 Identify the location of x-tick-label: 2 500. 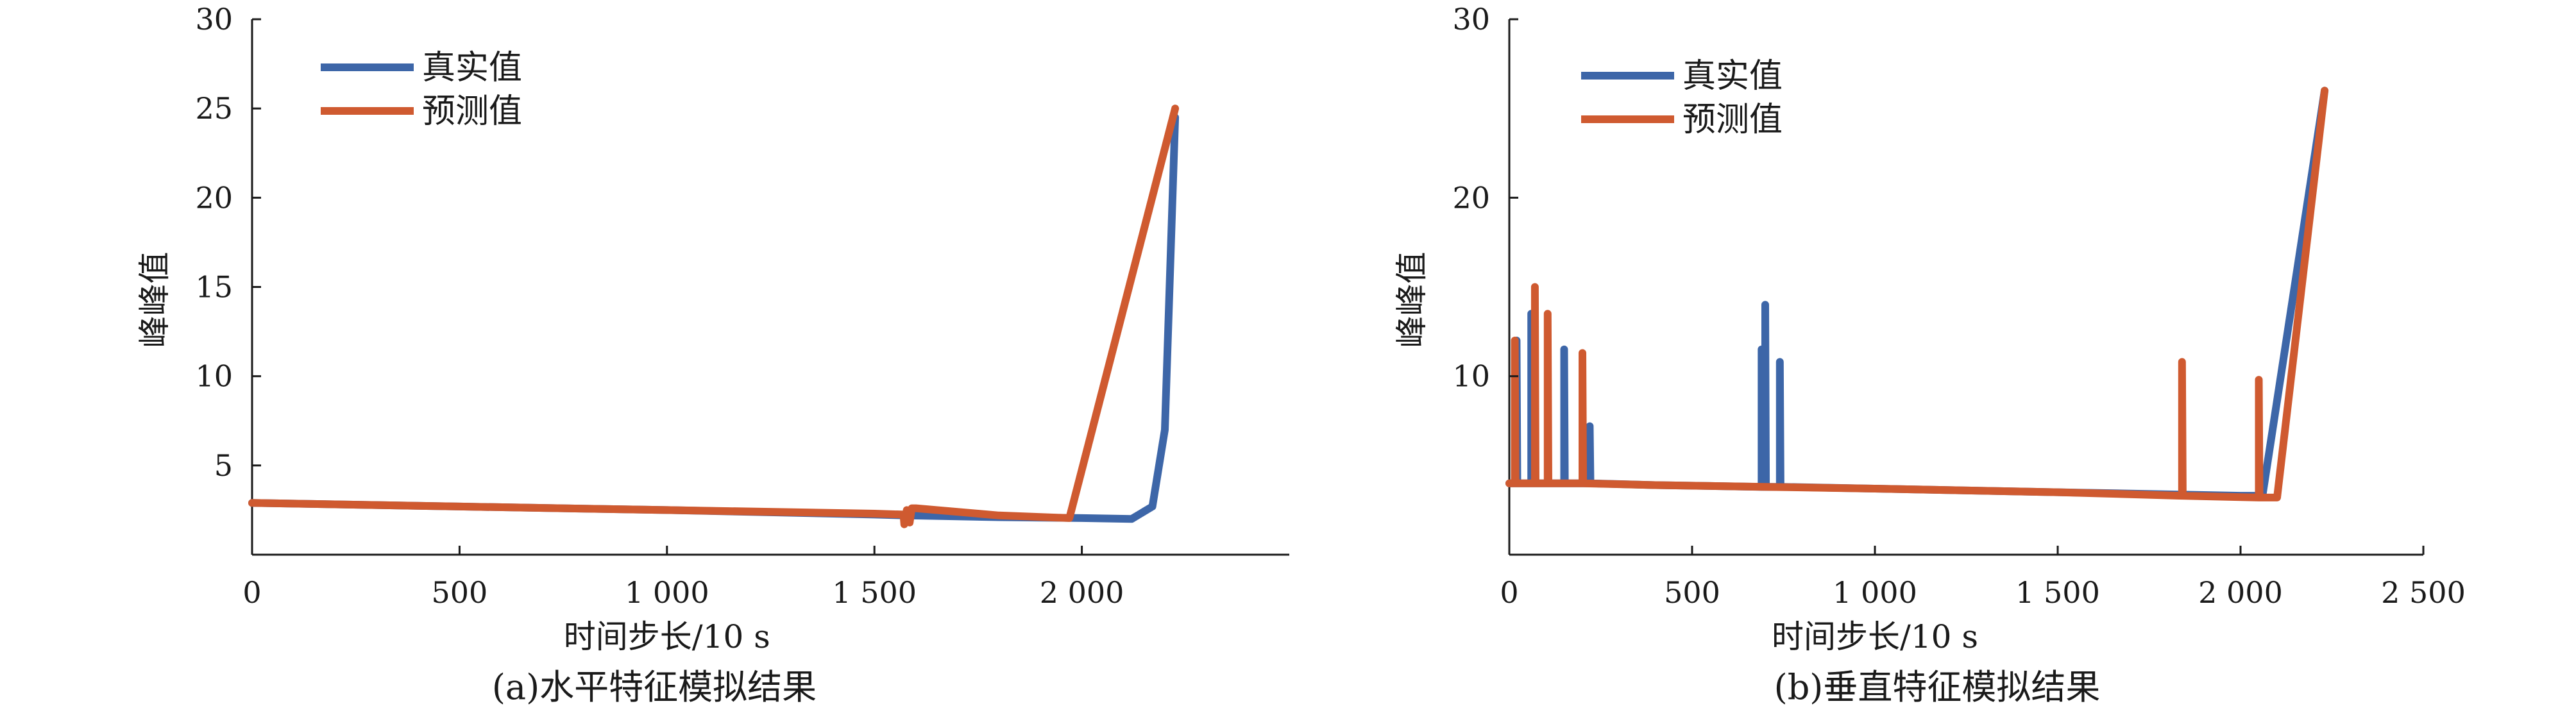
(2423, 592).